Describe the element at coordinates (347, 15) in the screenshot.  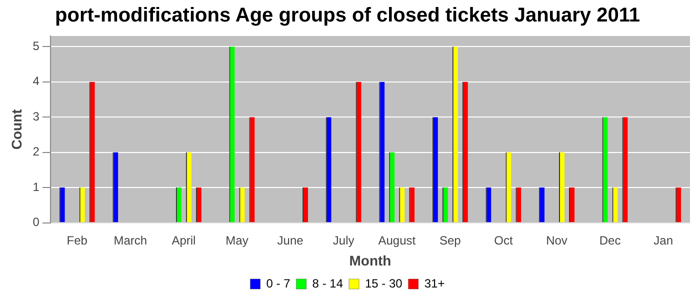
I see `chart-title: port-modifications Age groups of closed tickets January 2011` at that location.